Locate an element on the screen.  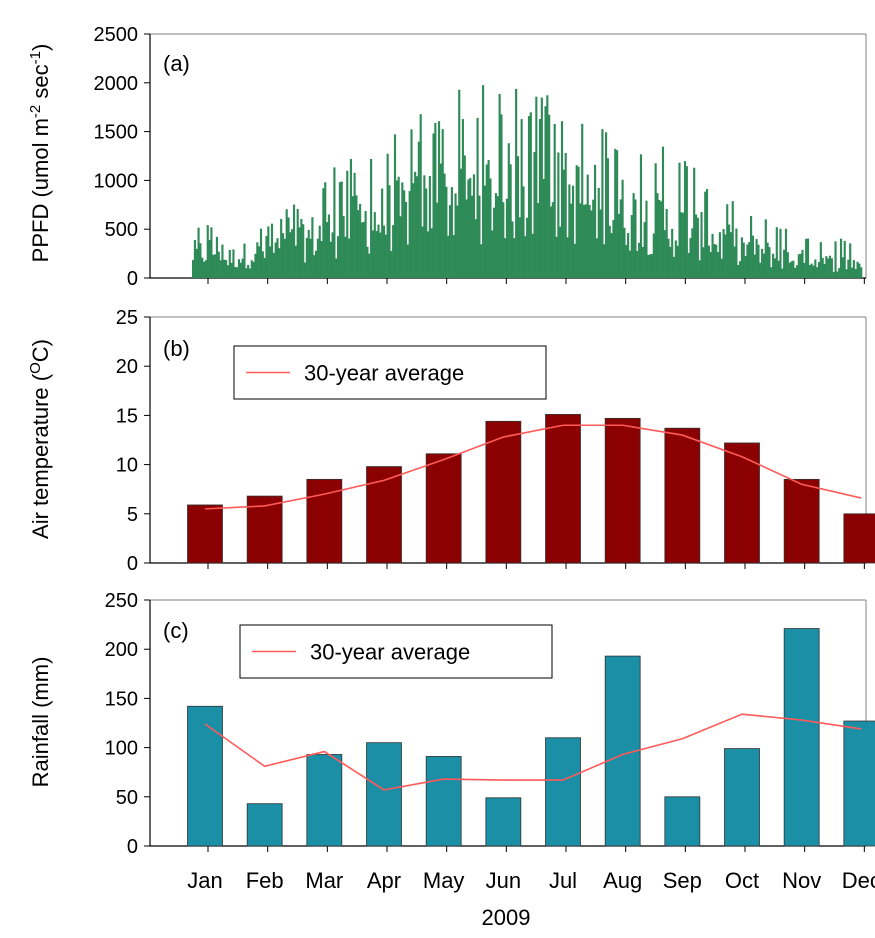
y-tick-label: 10 is located at coordinates (127, 466).